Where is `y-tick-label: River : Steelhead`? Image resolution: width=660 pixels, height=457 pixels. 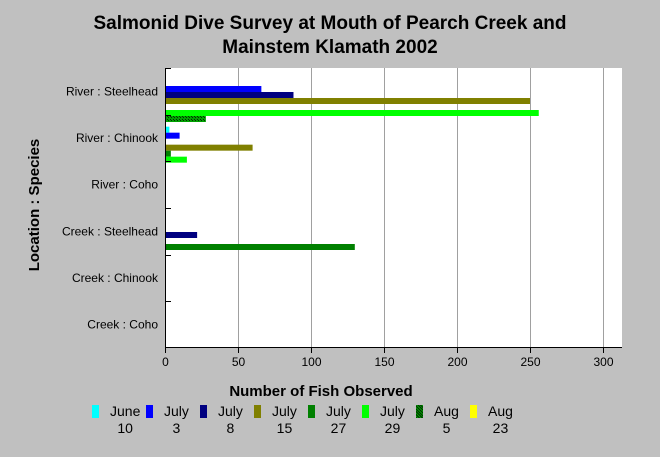 y-tick-label: River : Steelhead is located at coordinates (112, 91).